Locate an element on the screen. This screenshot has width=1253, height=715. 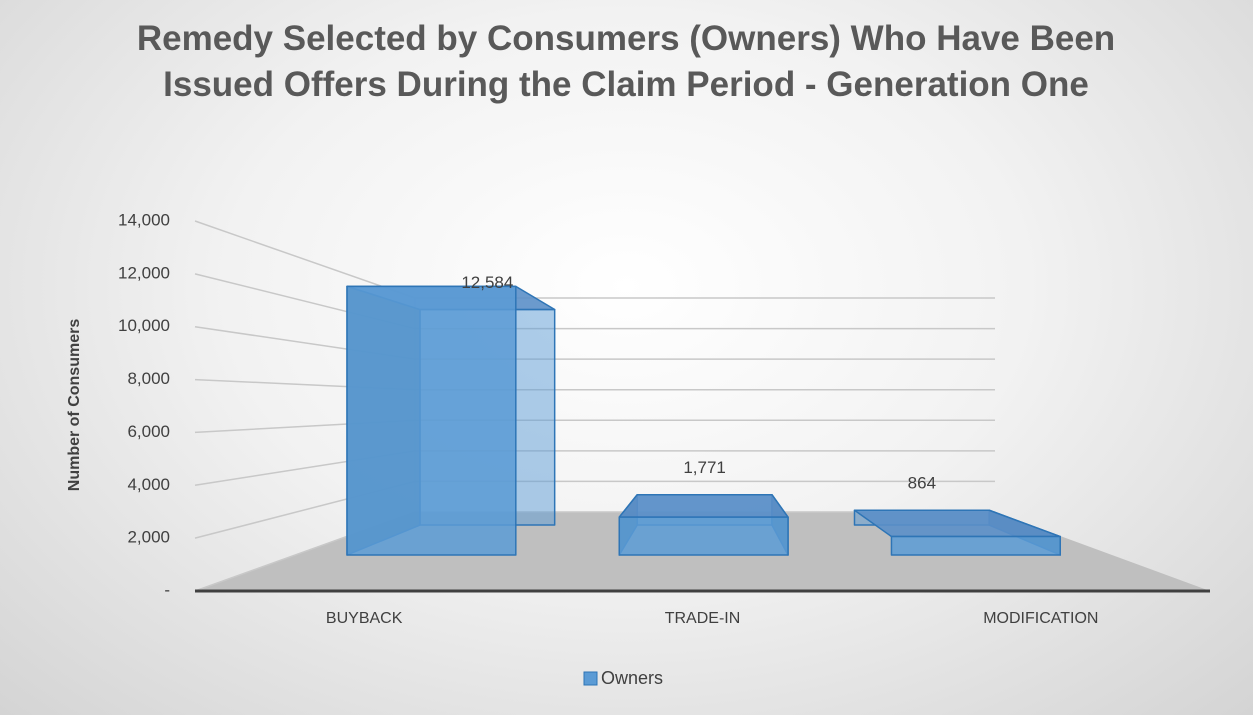
data-label: 1,771 is located at coordinates (704, 467).